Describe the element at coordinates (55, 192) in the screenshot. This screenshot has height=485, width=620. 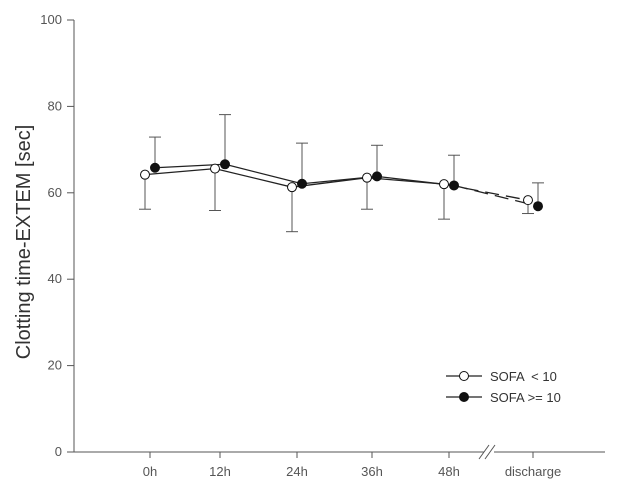
I see `y-tick-label: 60` at that location.